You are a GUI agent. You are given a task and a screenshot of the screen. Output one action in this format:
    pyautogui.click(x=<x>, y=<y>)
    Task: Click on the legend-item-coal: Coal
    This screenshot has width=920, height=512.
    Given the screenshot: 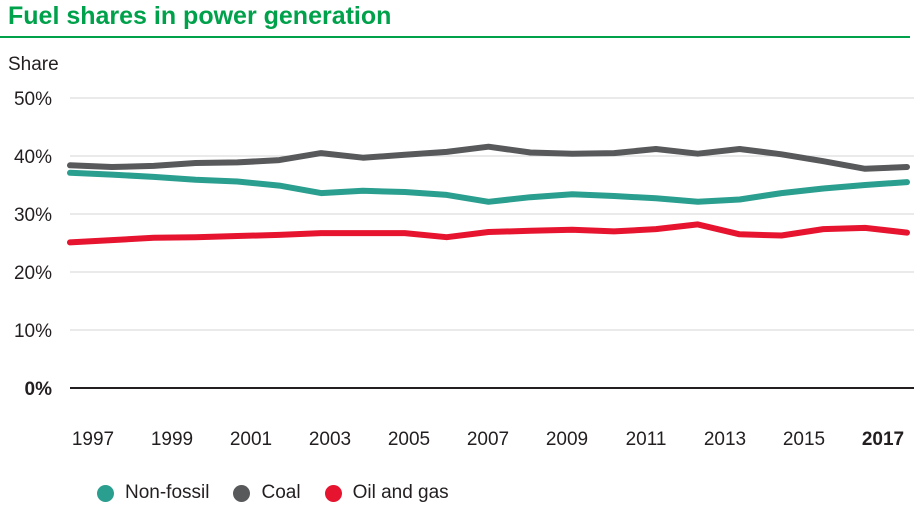 What is the action you would take?
    pyautogui.click(x=267, y=493)
    